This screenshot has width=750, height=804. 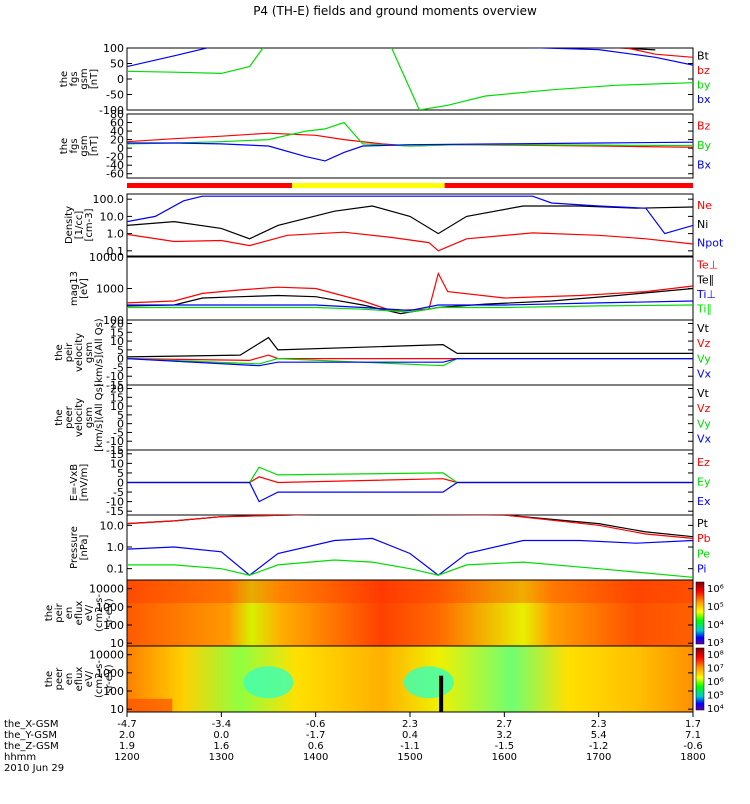 I want to click on colorbar-label: 10⁷, so click(x=715, y=669).